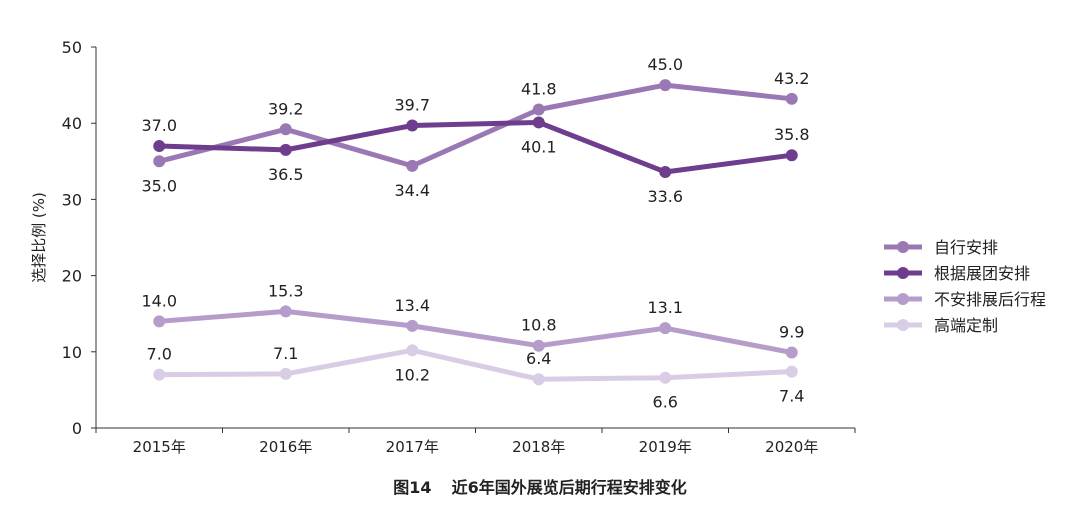 Image resolution: width=1080 pixels, height=508 pixels. I want to click on data-label: 40.1, so click(539, 146).